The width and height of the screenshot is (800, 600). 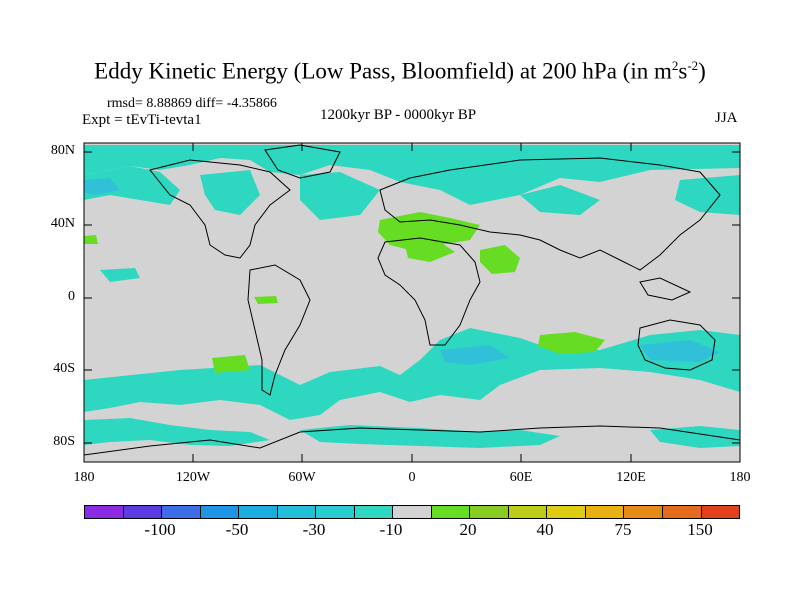 I want to click on northeast-asia, so click(x=707, y=195).